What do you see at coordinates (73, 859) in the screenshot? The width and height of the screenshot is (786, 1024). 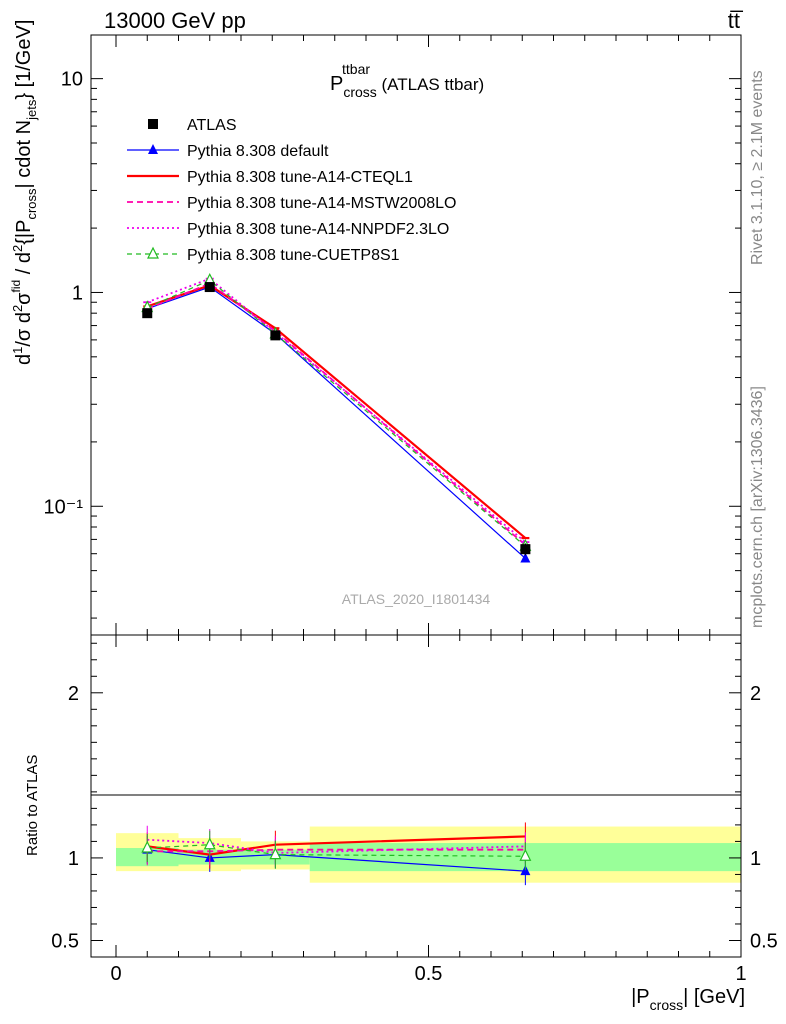 I see `ratio-y-tick-label-left: 1` at bounding box center [73, 859].